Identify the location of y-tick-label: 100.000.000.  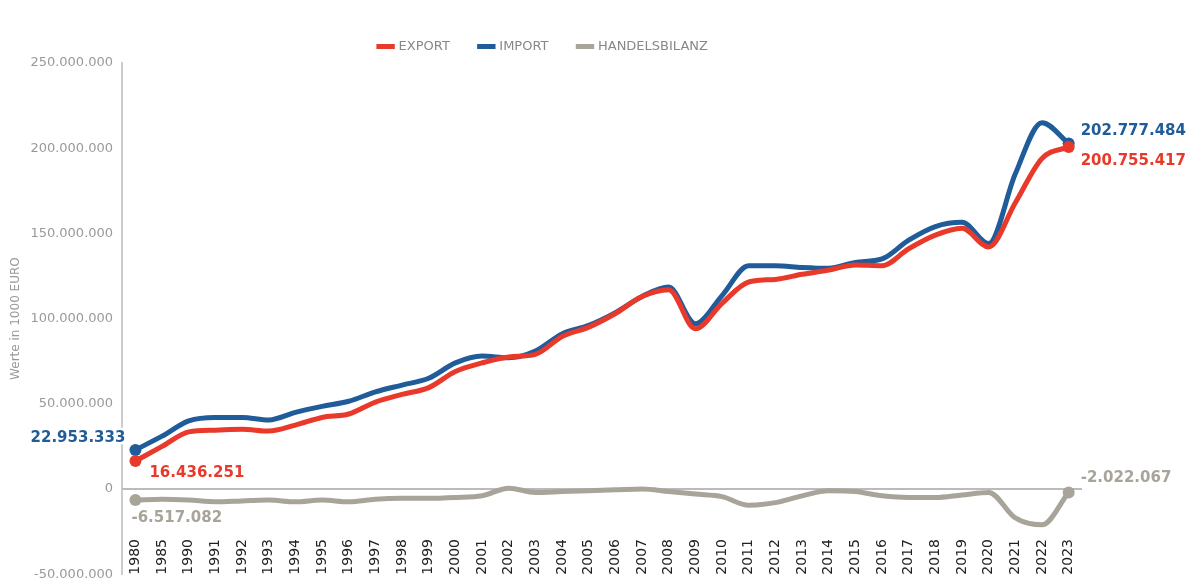
(72, 317).